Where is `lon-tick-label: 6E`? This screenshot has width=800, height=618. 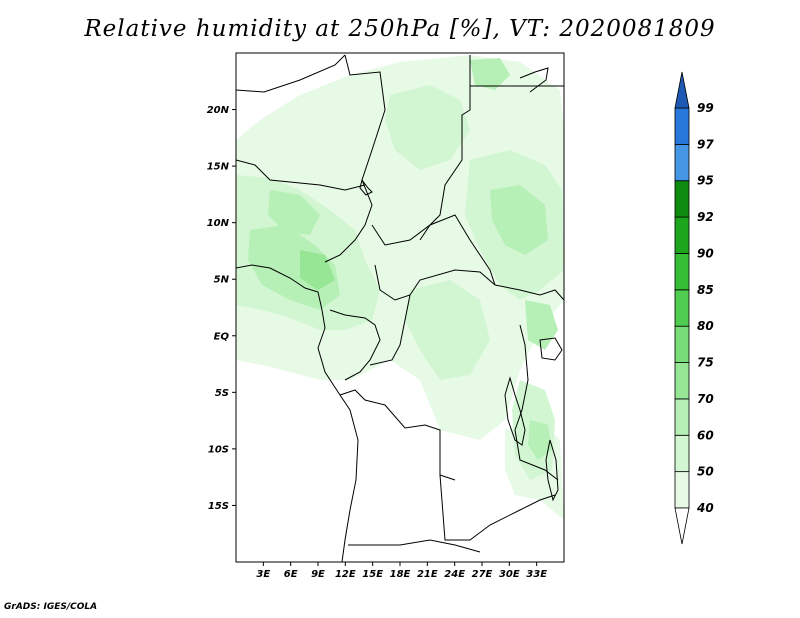
lon-tick-label: 6E is located at coordinates (291, 574).